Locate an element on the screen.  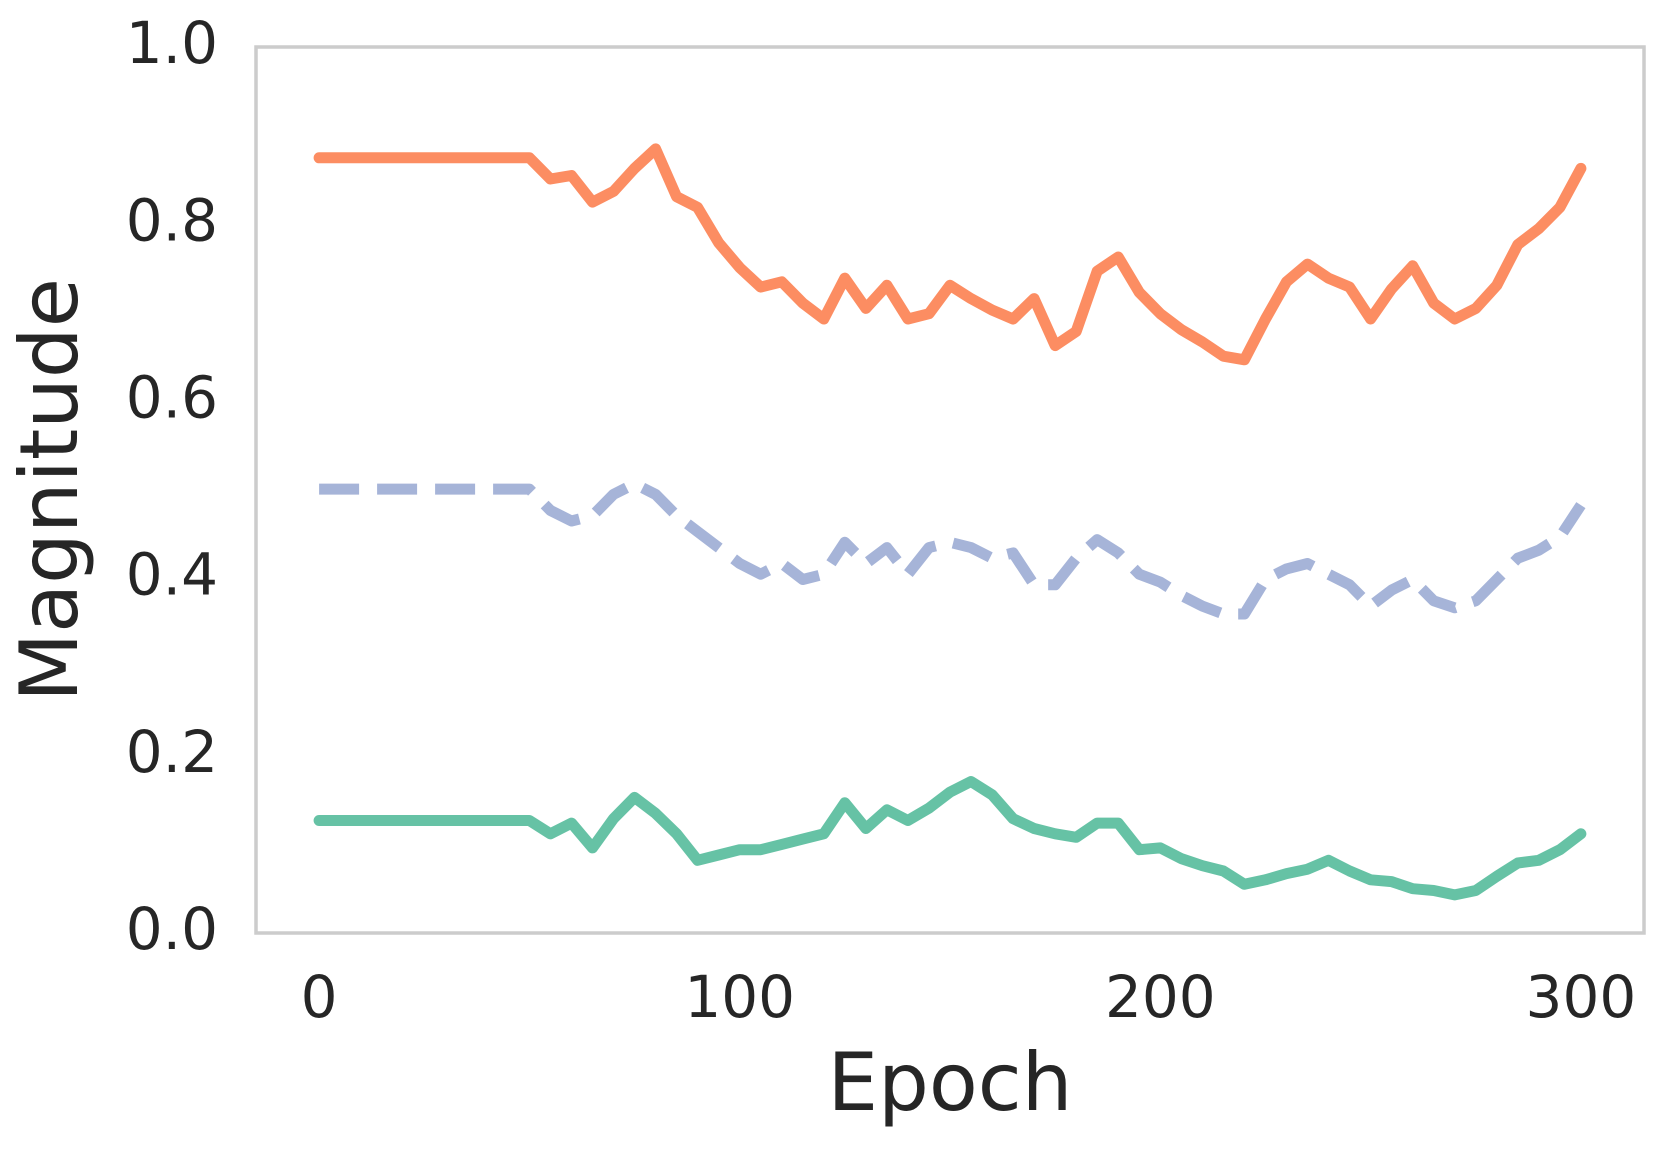
x-tick-label: 100 is located at coordinates (739, 997).